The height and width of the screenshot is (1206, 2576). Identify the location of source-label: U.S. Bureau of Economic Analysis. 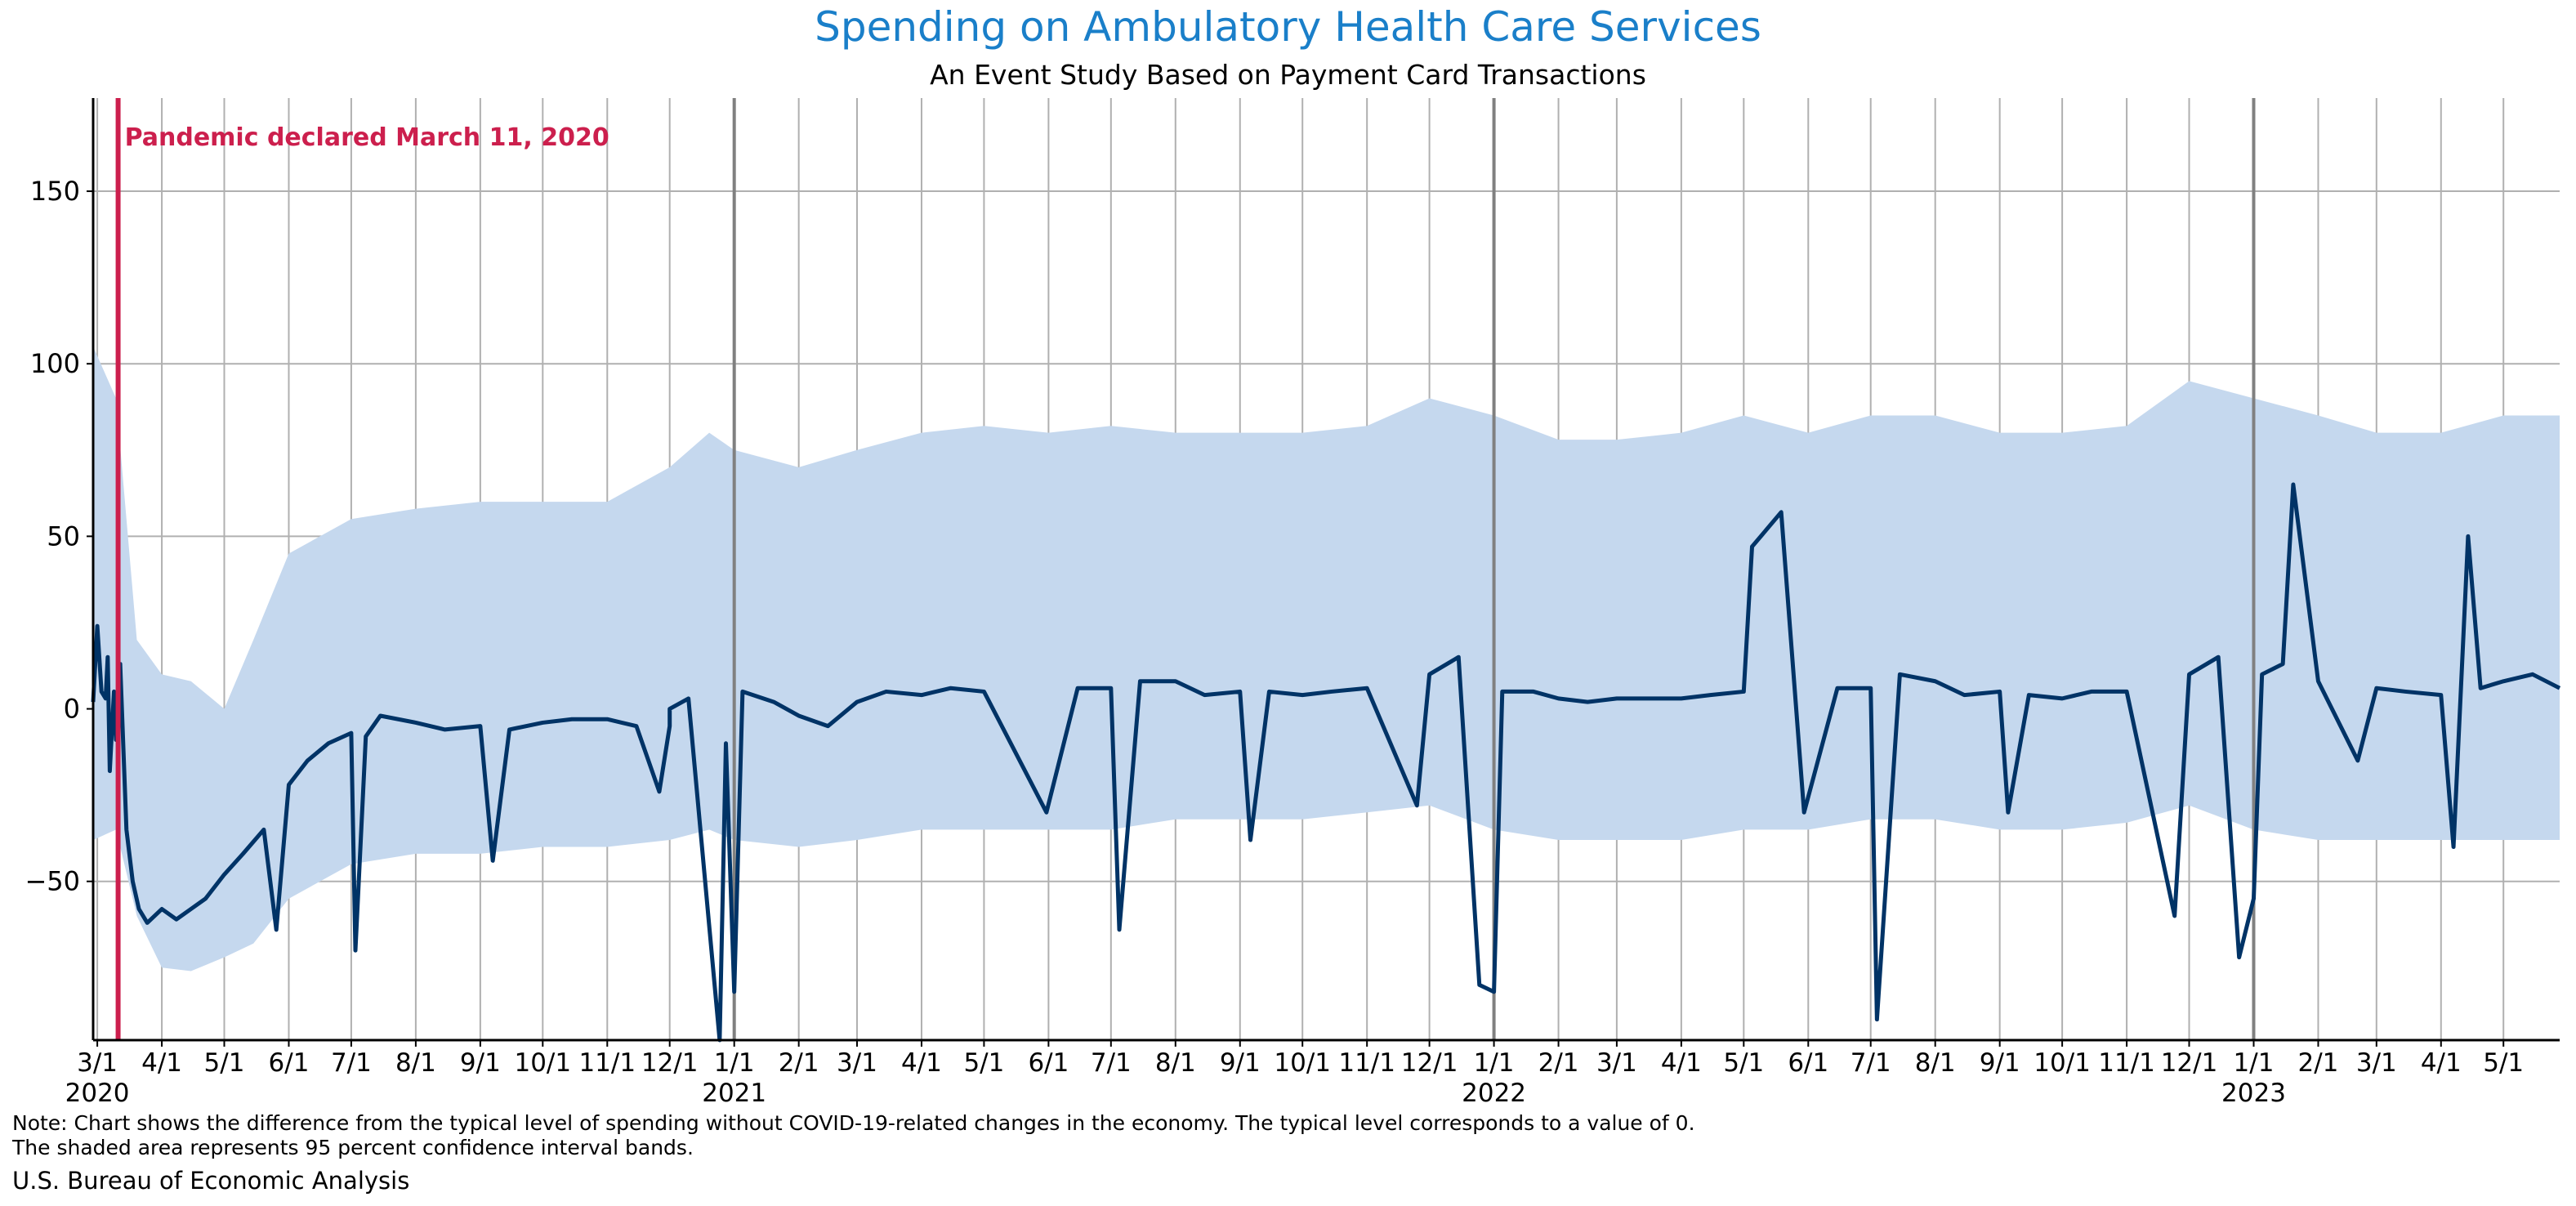
(211, 1181).